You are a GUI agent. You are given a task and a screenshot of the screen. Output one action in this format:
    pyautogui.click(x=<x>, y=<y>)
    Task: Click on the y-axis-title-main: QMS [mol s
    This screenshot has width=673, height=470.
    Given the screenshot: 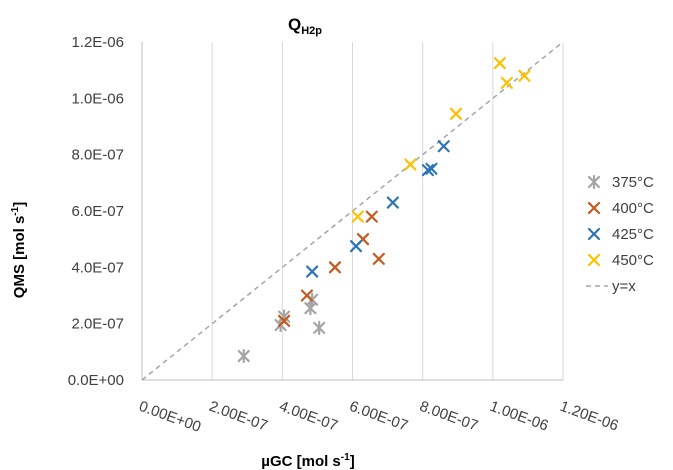 What is the action you would take?
    pyautogui.click(x=19, y=257)
    